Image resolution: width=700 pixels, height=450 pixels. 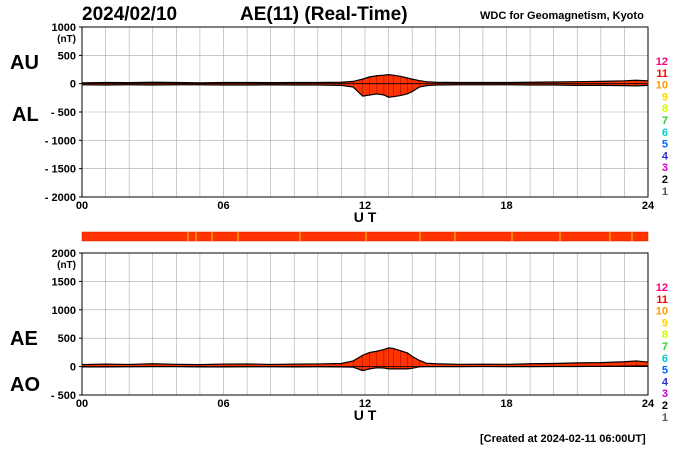 What do you see at coordinates (64, 282) in the screenshot?
I see `y-tick-label: 1500` at bounding box center [64, 282].